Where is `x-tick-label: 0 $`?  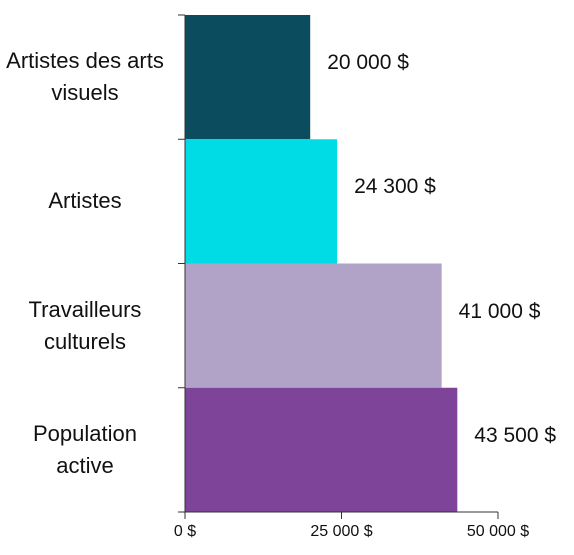
x-tick-label: 0 $ is located at coordinates (185, 531).